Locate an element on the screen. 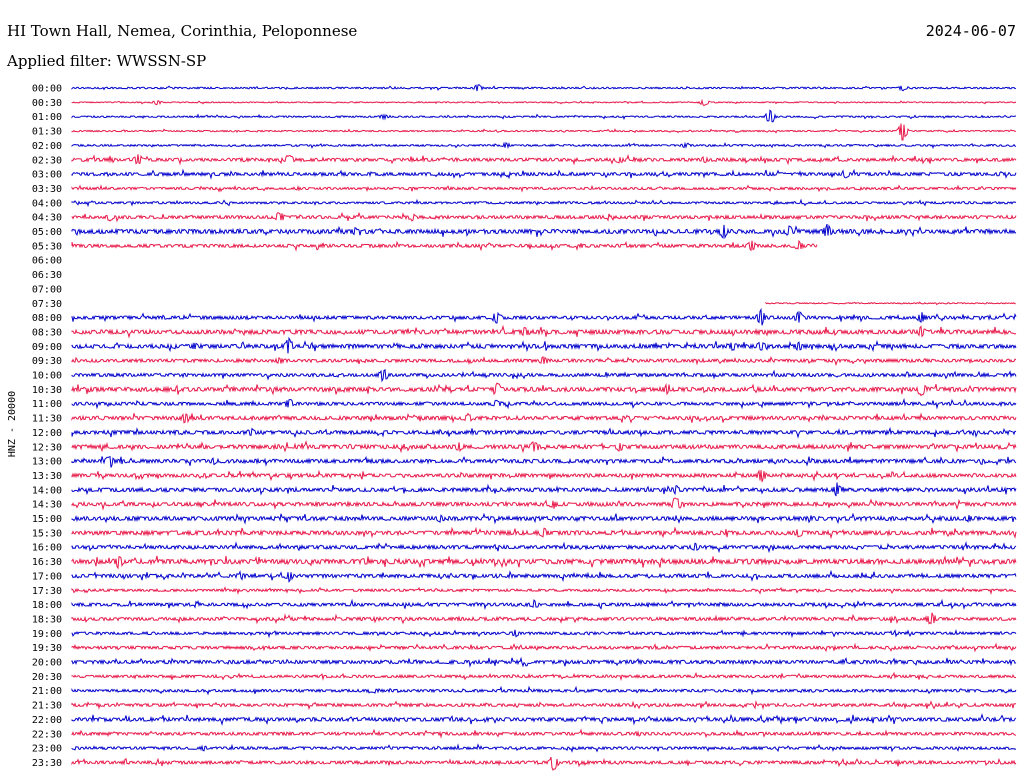 The height and width of the screenshot is (780, 1024). time-tick-2200: 22:00 is located at coordinates (47, 720).